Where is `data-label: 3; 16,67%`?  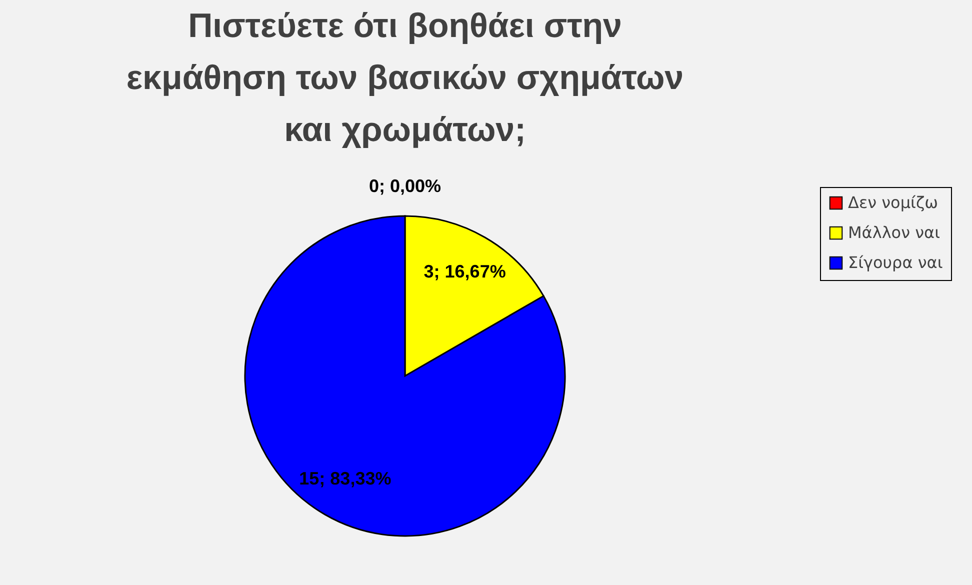
data-label: 3; 16,67% is located at coordinates (465, 271).